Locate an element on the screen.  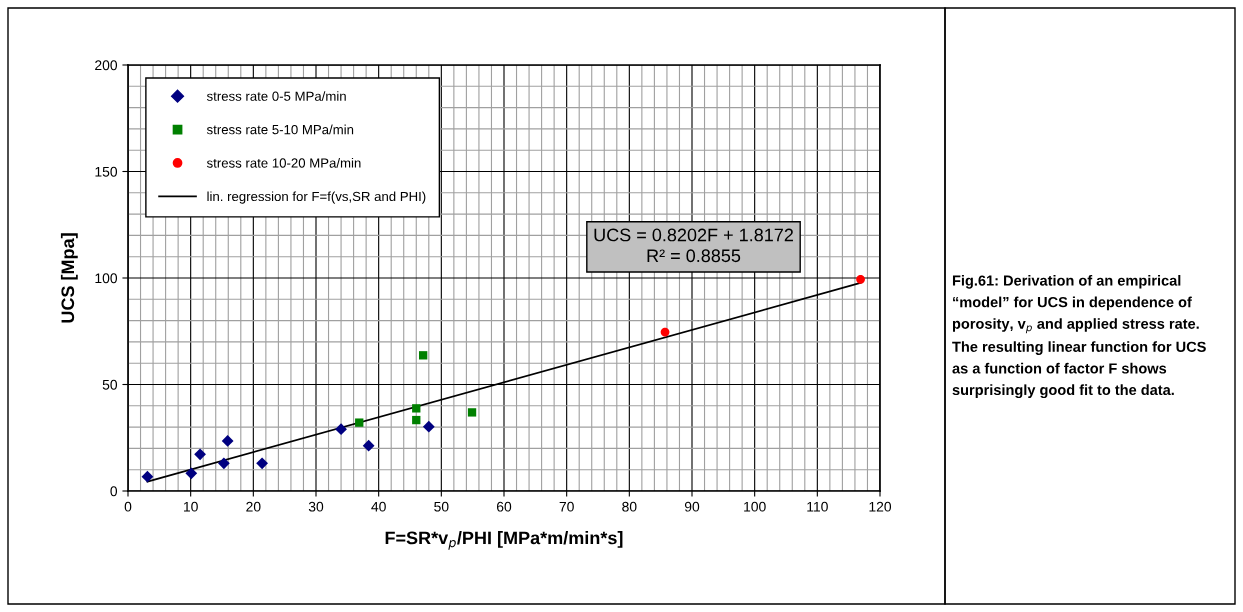
x-tick-label: 60 is located at coordinates (504, 506).